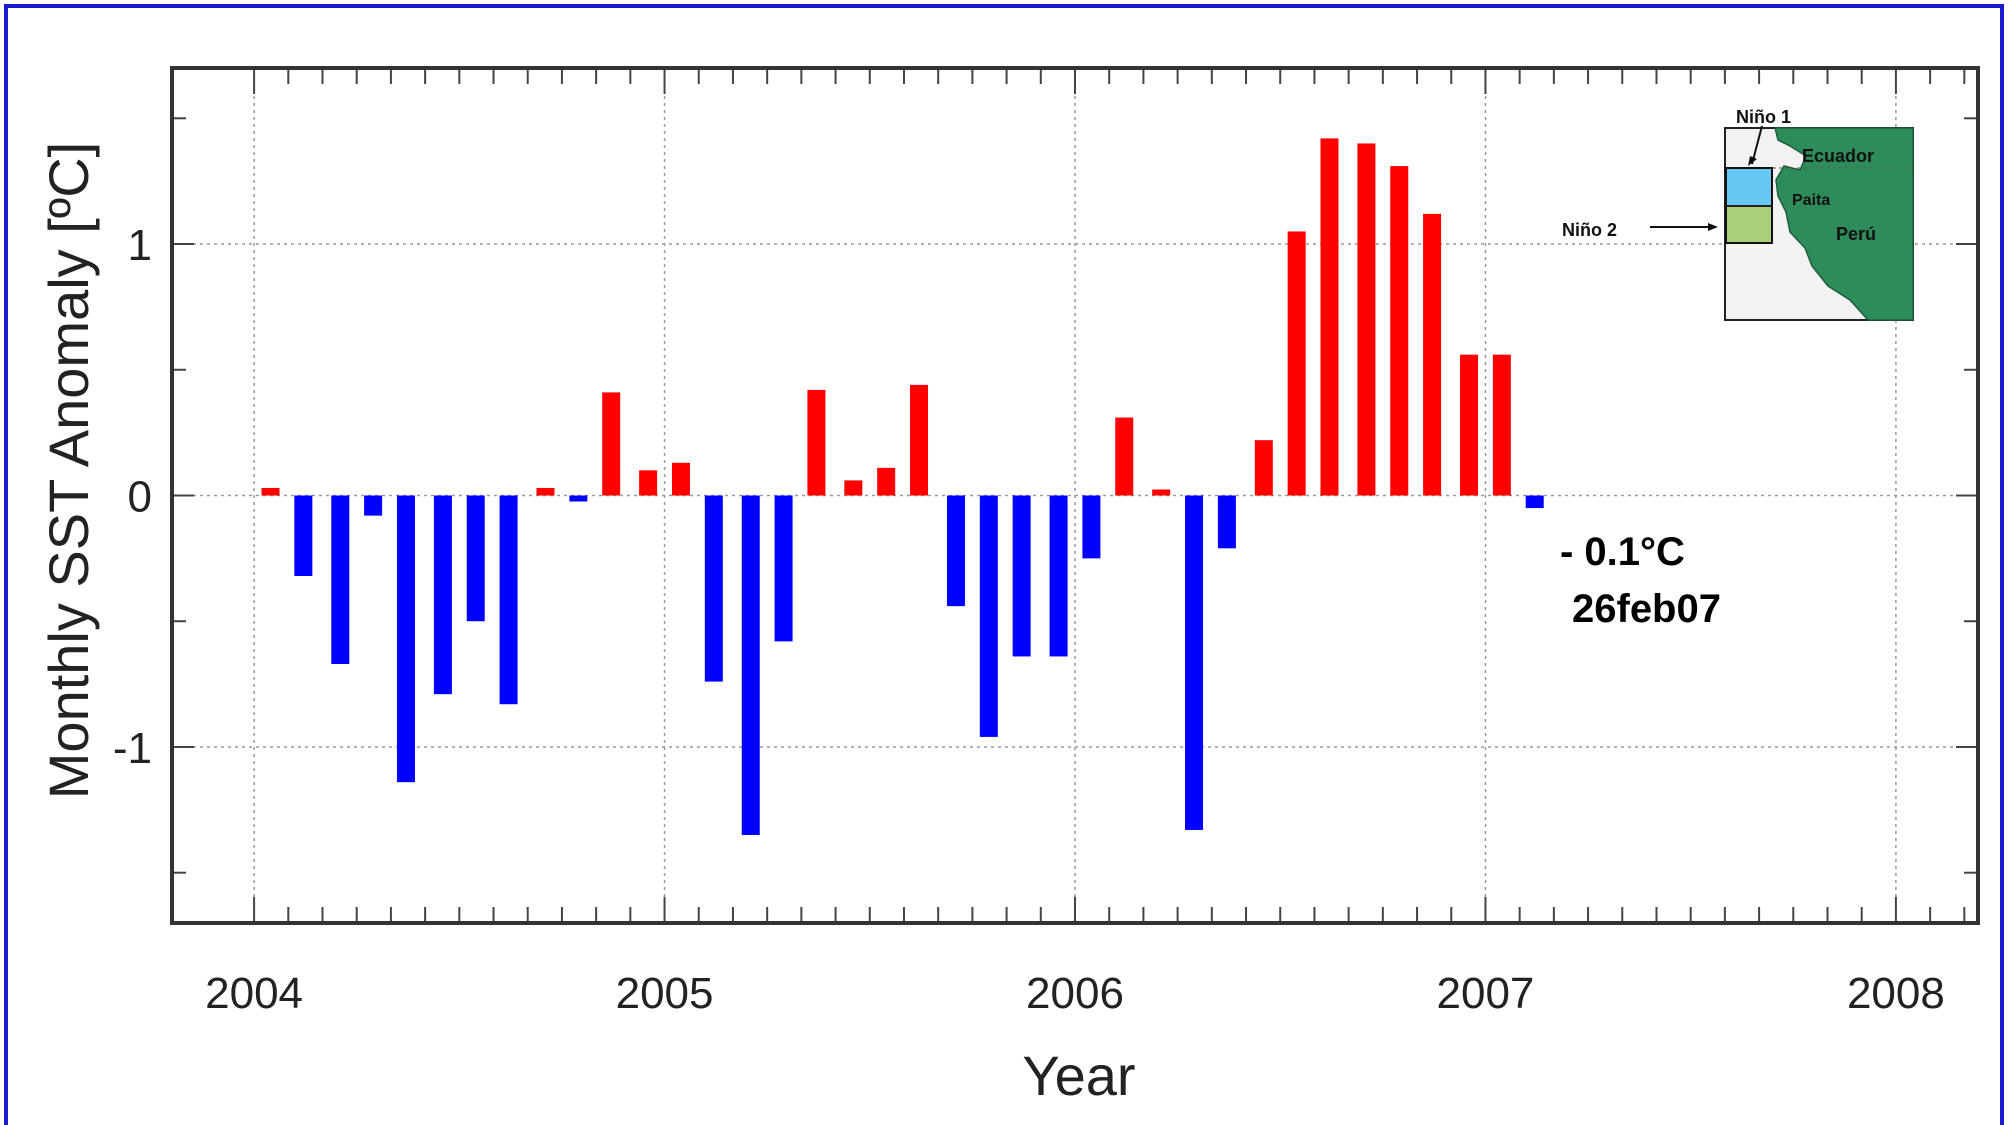  I want to click on y-tick-label: -1, so click(132, 748).